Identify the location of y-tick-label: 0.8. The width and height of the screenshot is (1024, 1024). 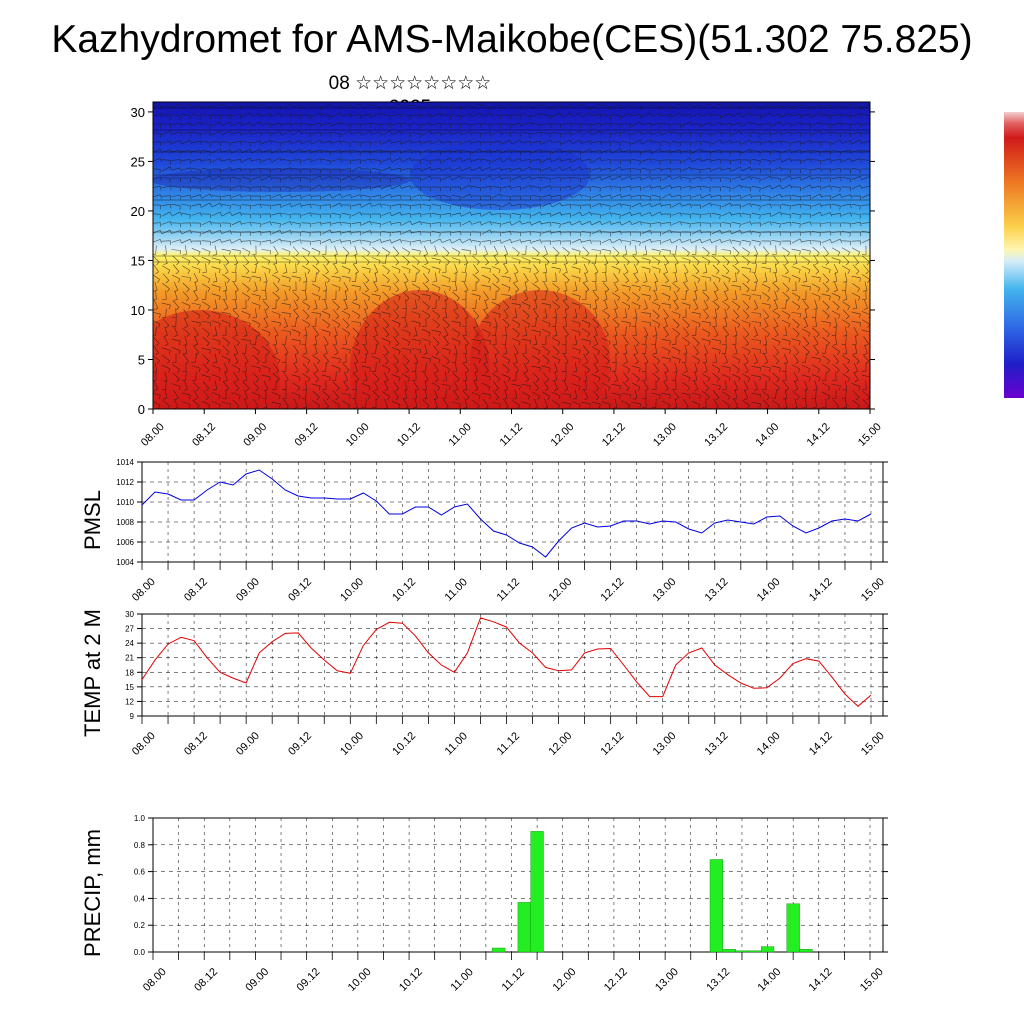
(140, 845).